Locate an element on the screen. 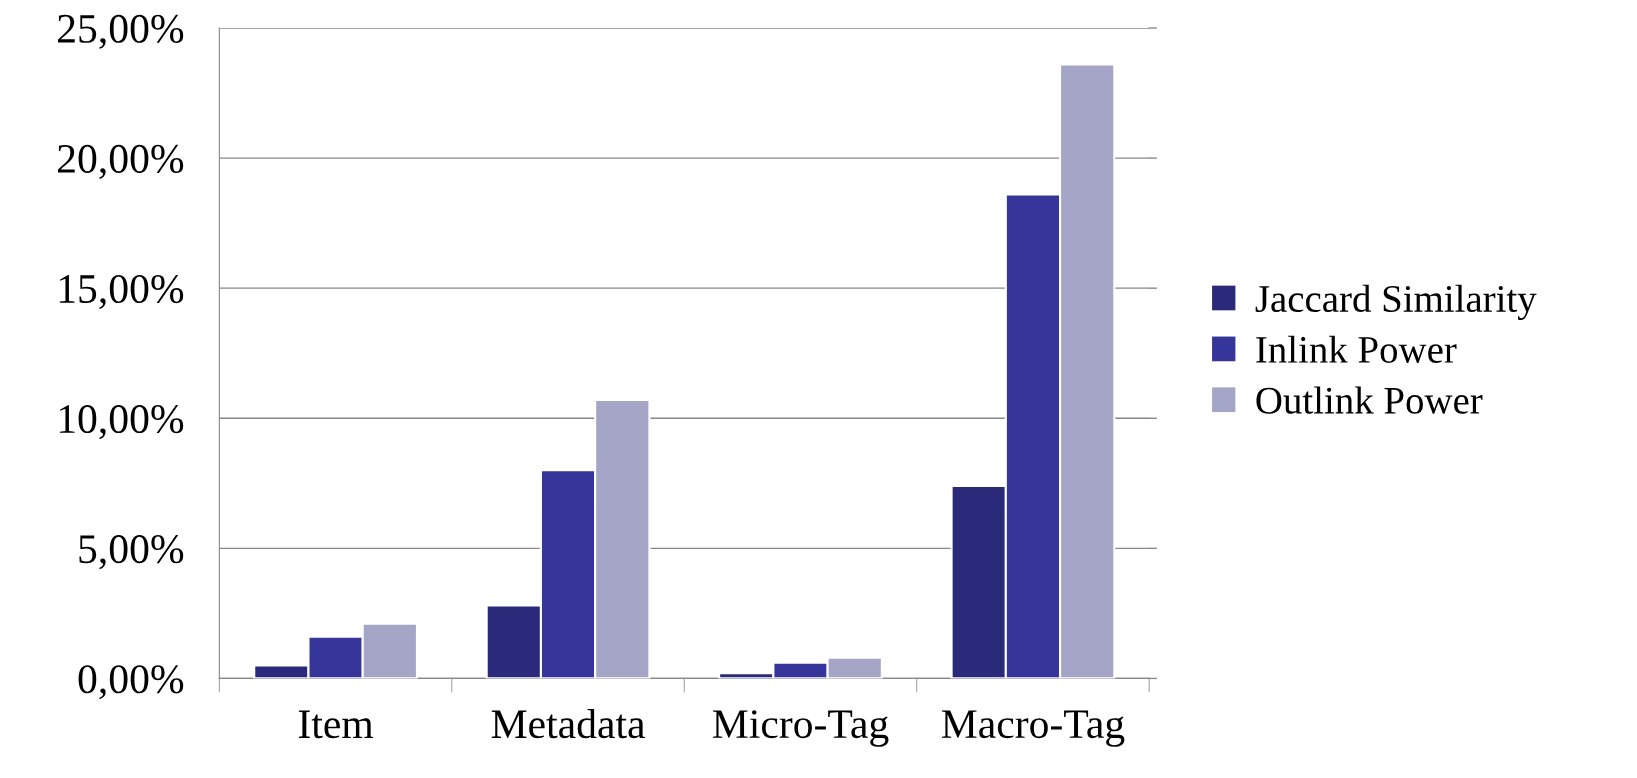 The width and height of the screenshot is (1637, 778). x-tick-label: Item is located at coordinates (336, 724).